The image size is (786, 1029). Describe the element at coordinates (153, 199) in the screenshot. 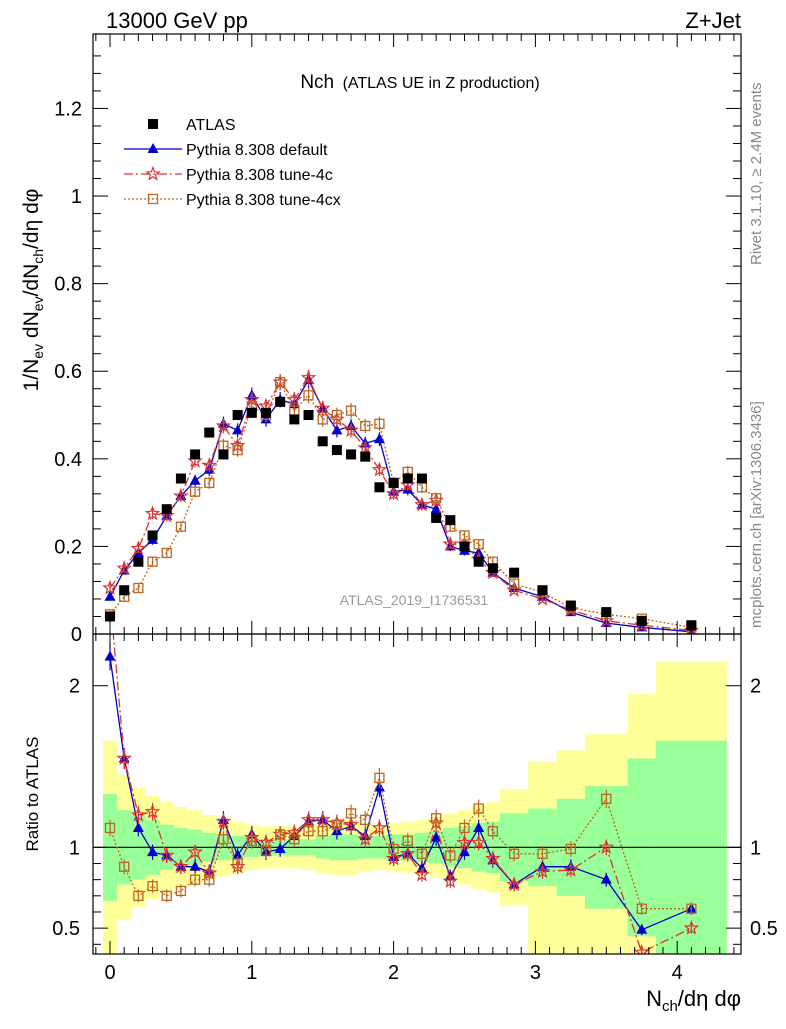

I see `legend-marker` at that location.